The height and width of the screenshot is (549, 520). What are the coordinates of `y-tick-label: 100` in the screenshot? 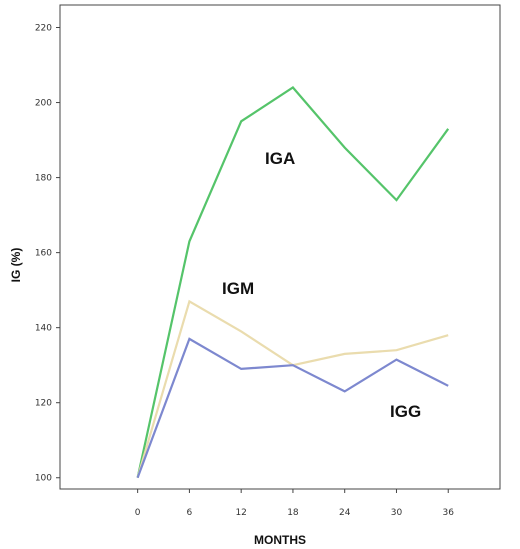 It's located at (43, 479).